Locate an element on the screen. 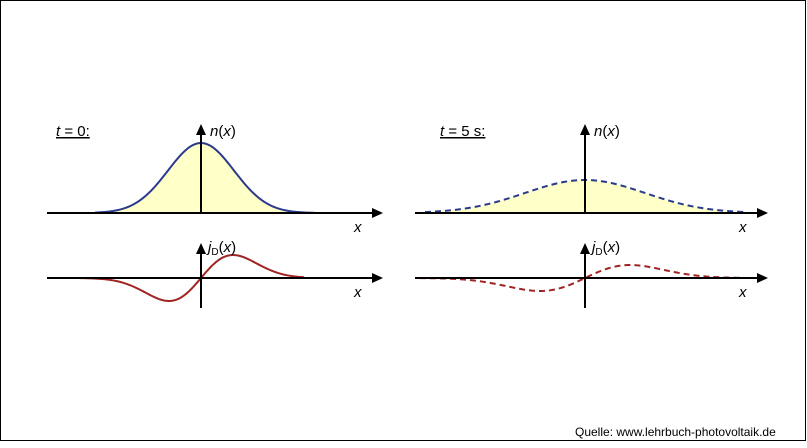  density-curve is located at coordinates (205, 177).